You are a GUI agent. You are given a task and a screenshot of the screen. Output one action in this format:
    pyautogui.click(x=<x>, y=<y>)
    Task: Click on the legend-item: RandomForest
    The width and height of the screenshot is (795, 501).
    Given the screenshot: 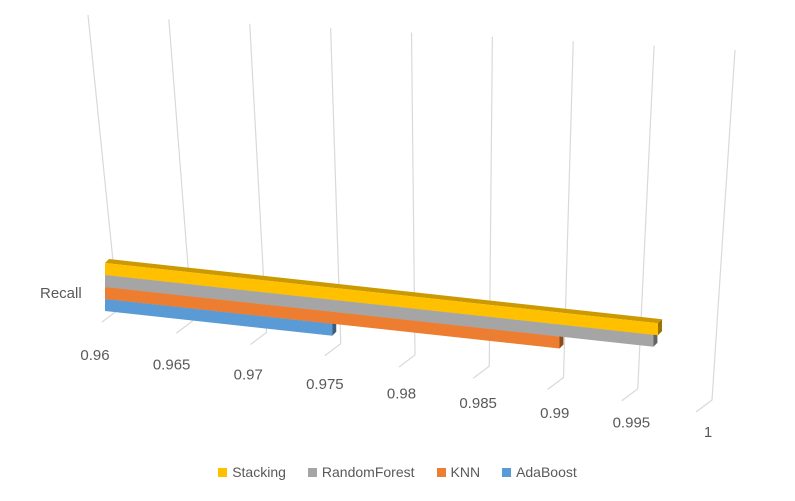 What is the action you would take?
    pyautogui.click(x=361, y=472)
    